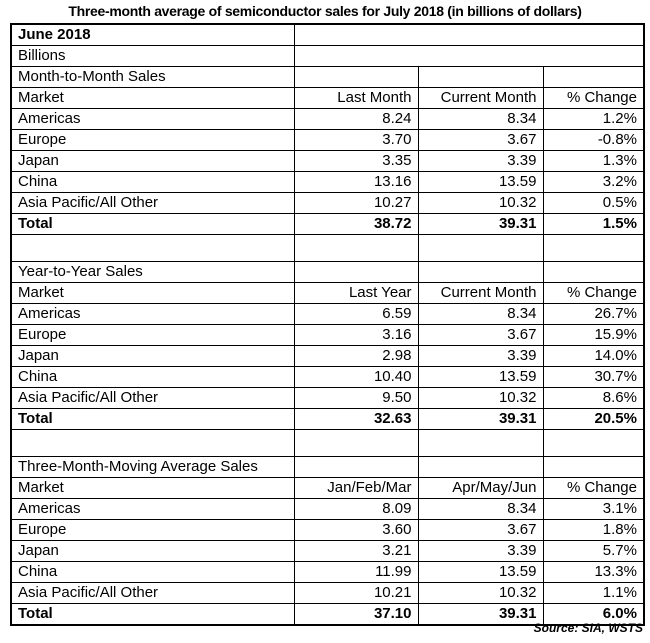  I want to click on section-title-cell: Month-to-Month Sales, so click(152, 77).